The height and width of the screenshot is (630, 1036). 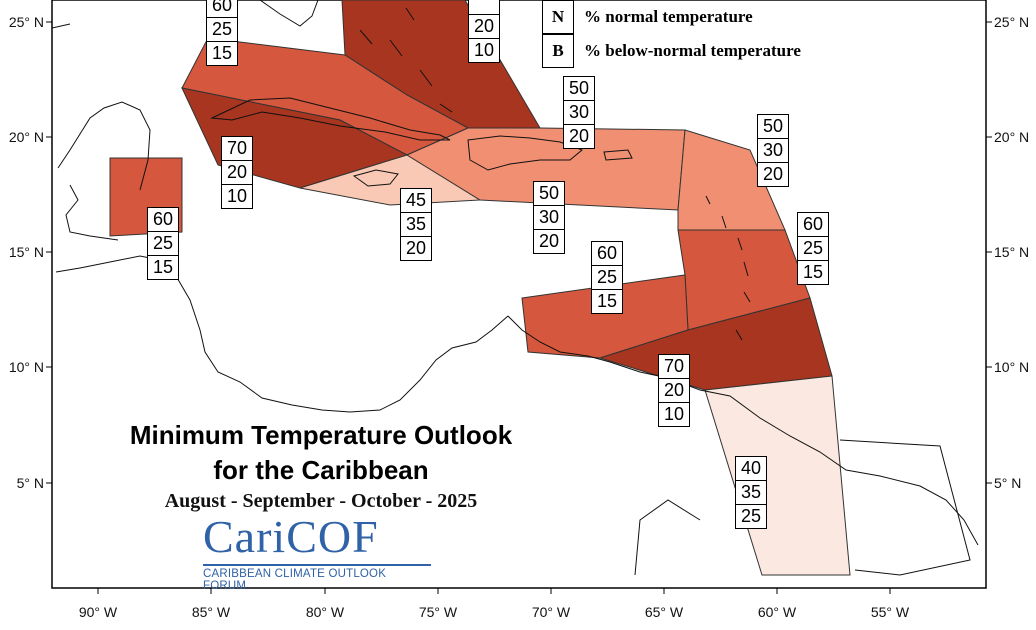 What do you see at coordinates (484, 7) in the screenshot?
I see `prob-above` at bounding box center [484, 7].